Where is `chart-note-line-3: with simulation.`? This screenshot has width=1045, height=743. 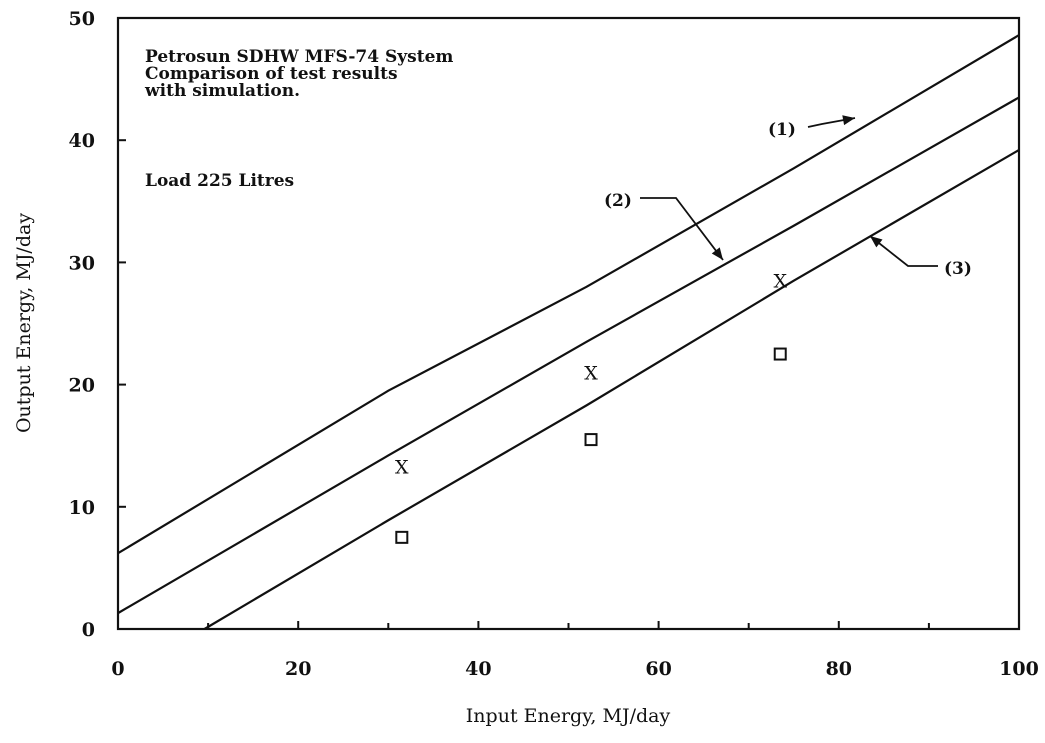 chart-note-line-3: with simulation. is located at coordinates (222, 91).